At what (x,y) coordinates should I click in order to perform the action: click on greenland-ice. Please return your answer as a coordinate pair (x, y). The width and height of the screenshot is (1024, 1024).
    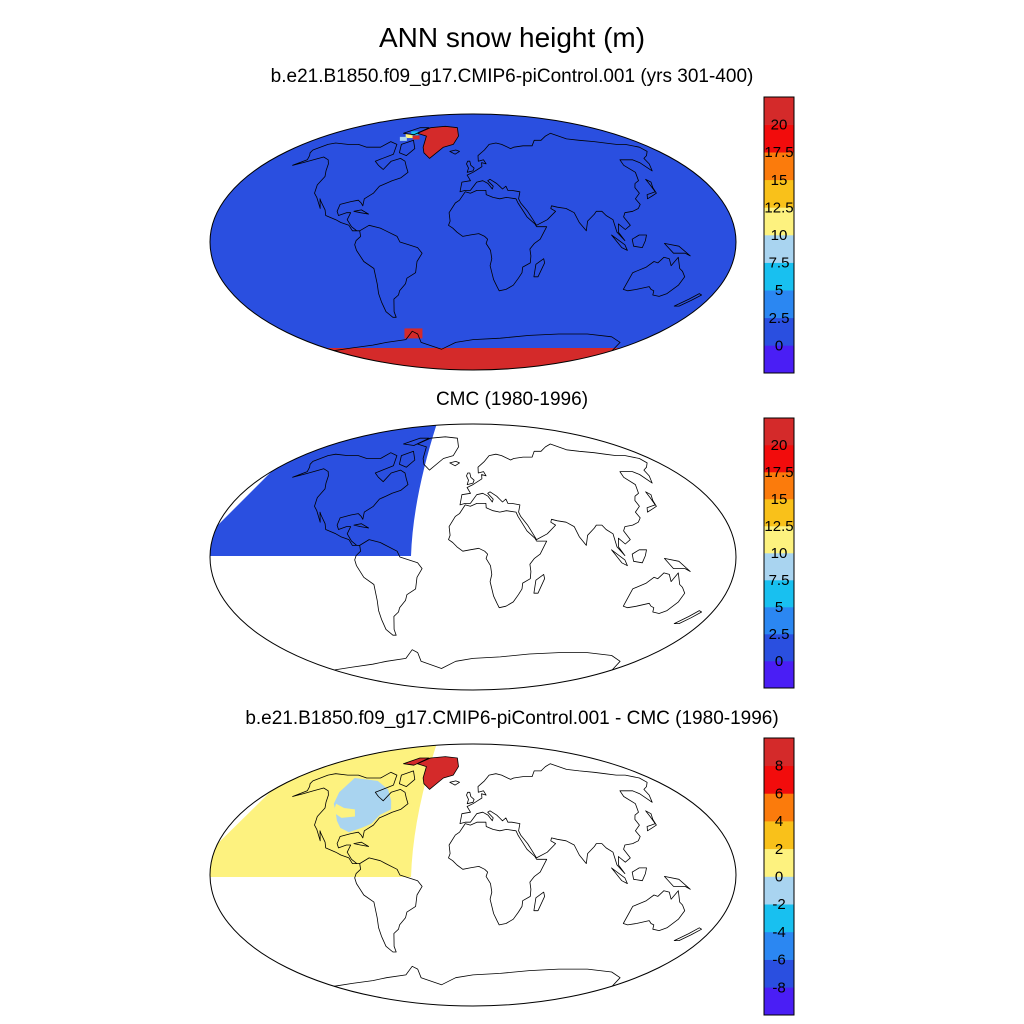
    Looking at the image, I should click on (438, 142).